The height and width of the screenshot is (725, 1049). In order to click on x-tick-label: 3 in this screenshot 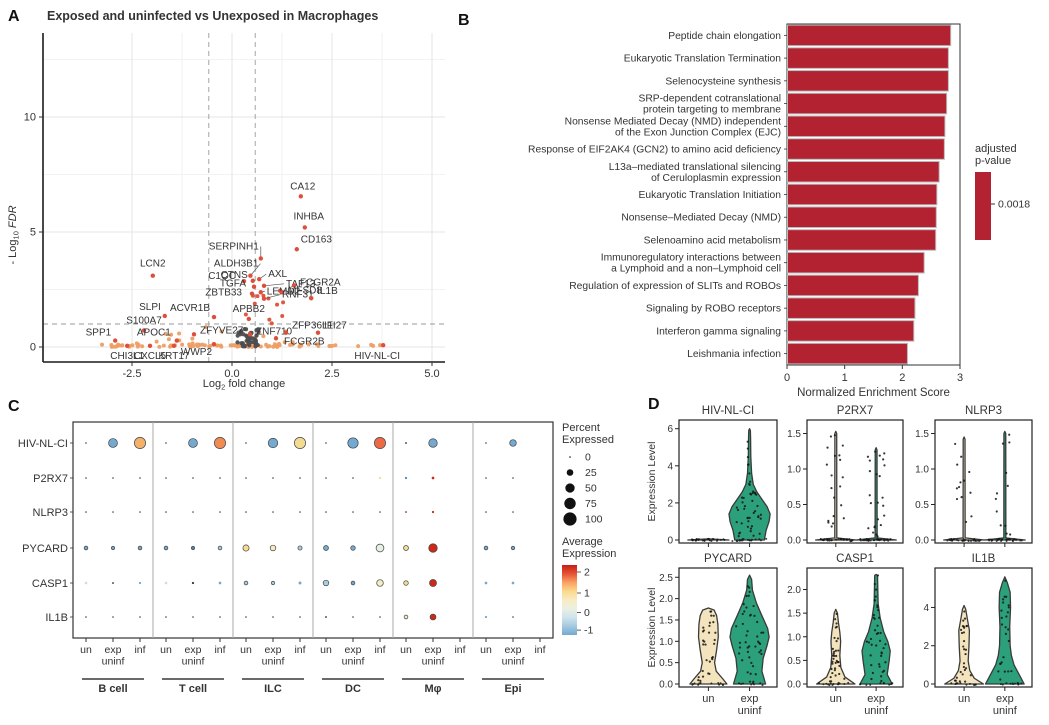, I will do `click(960, 378)`.